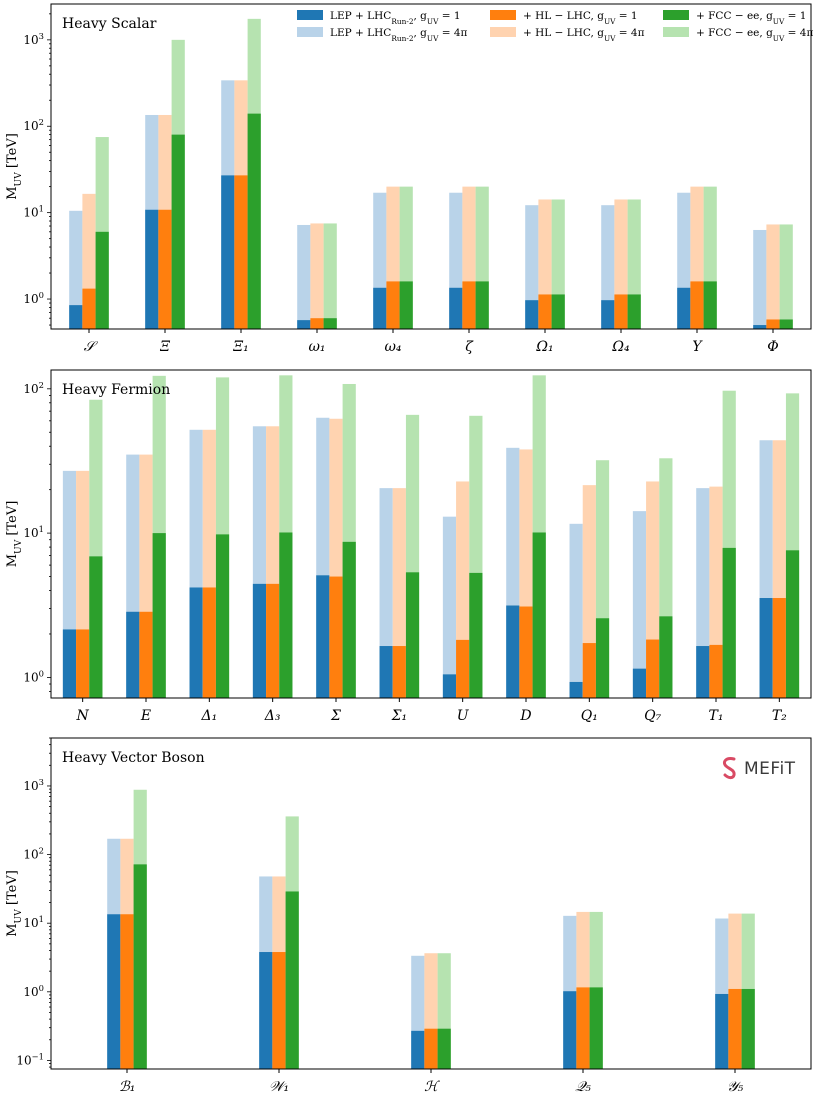 Image resolution: width=814 pixels, height=1094 pixels. What do you see at coordinates (272, 716) in the screenshot?
I see `category-label: Δ₃` at bounding box center [272, 716].